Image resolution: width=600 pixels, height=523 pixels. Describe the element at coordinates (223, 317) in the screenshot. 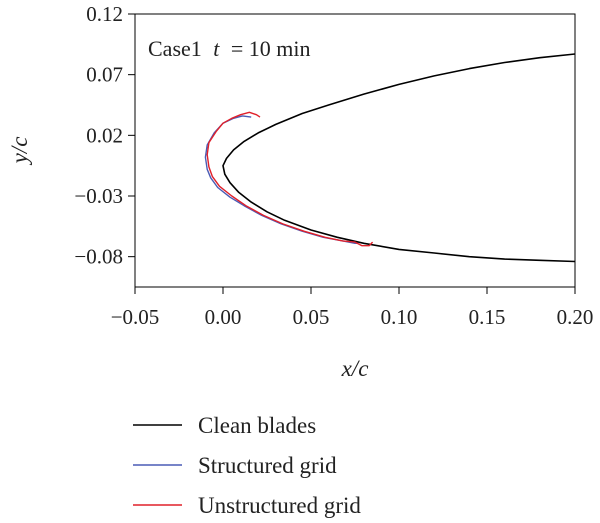

I see `x-tick-label: 0.00` at that location.